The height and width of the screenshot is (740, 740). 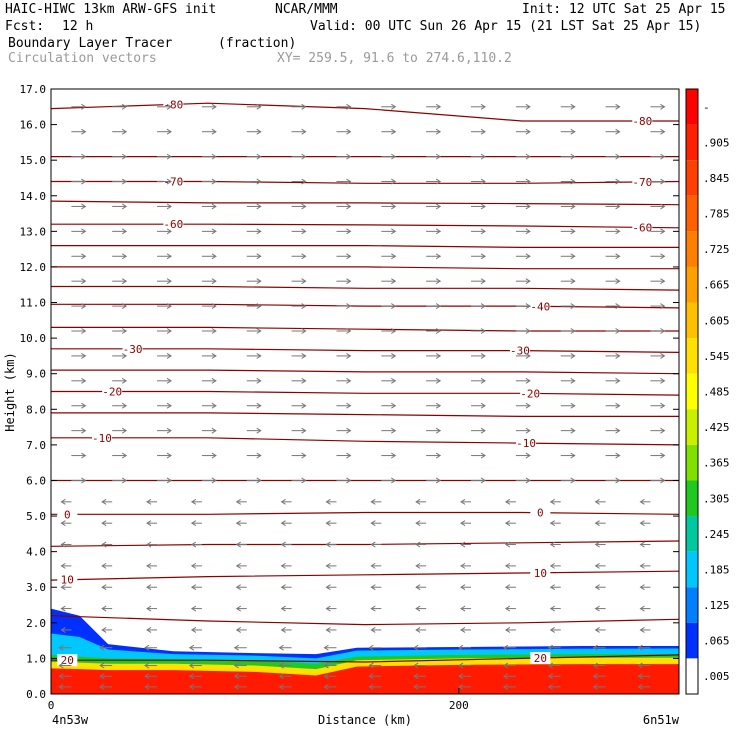 I want to click on x-right-endpoint: 6n51w, so click(x=661, y=720).